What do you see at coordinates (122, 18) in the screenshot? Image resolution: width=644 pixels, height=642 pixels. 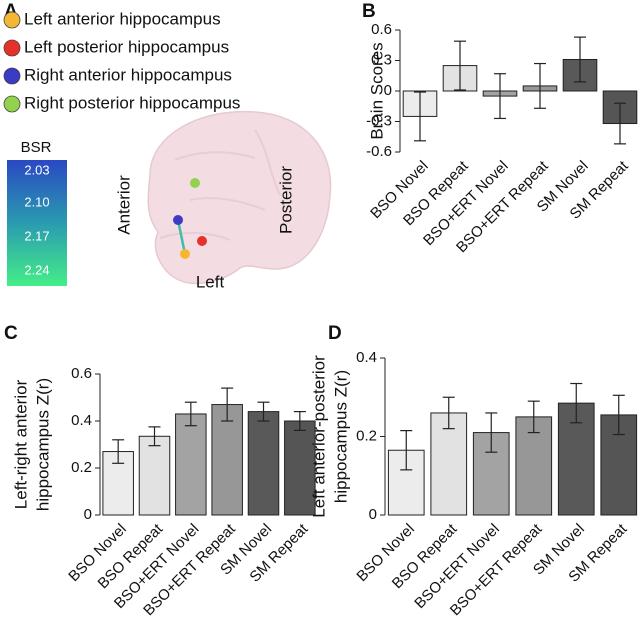 I see `legend-label: Left anterior hippocampus` at bounding box center [122, 18].